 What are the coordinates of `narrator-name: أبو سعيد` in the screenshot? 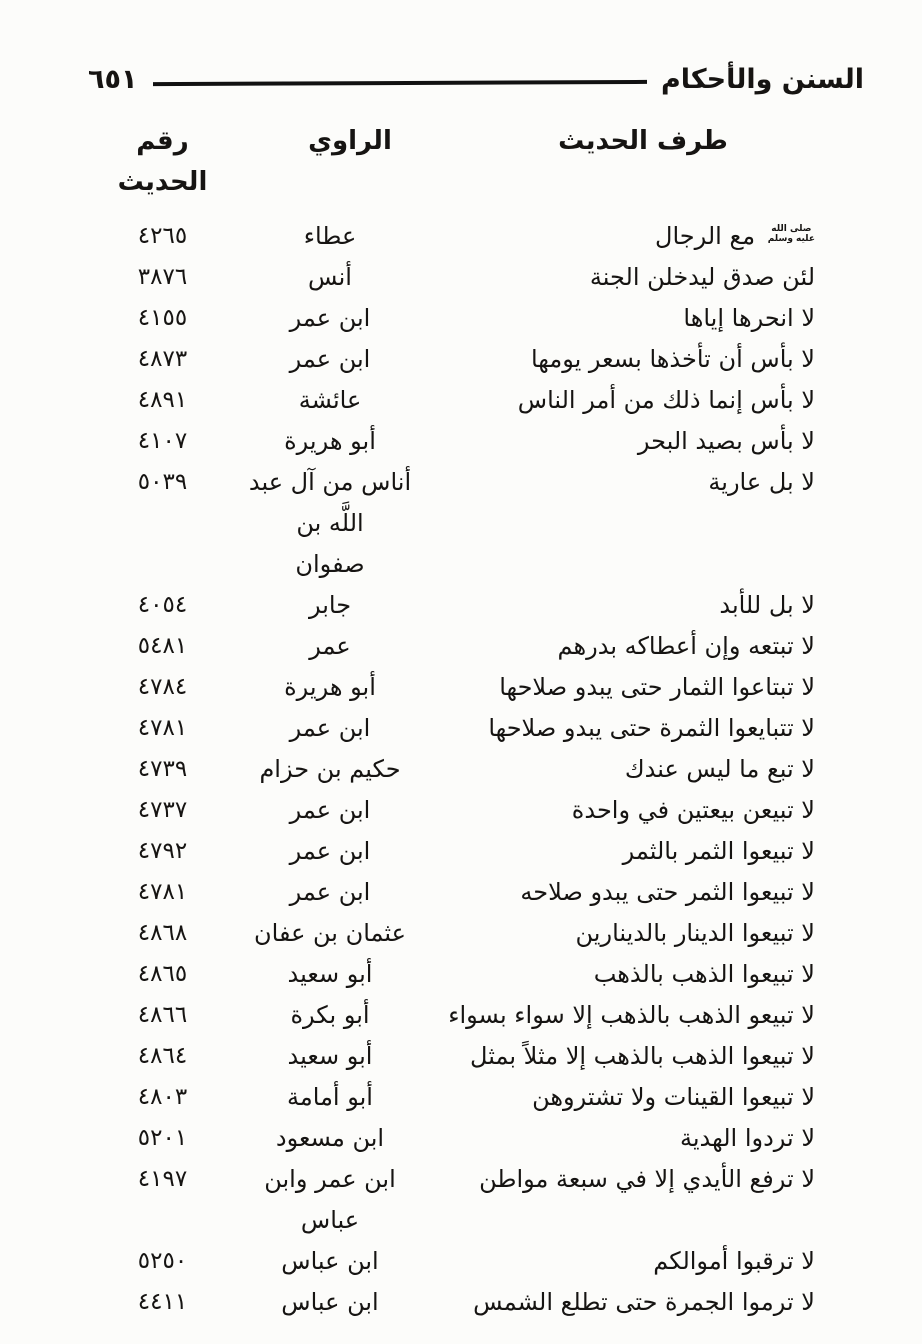 It's located at (330, 1056).